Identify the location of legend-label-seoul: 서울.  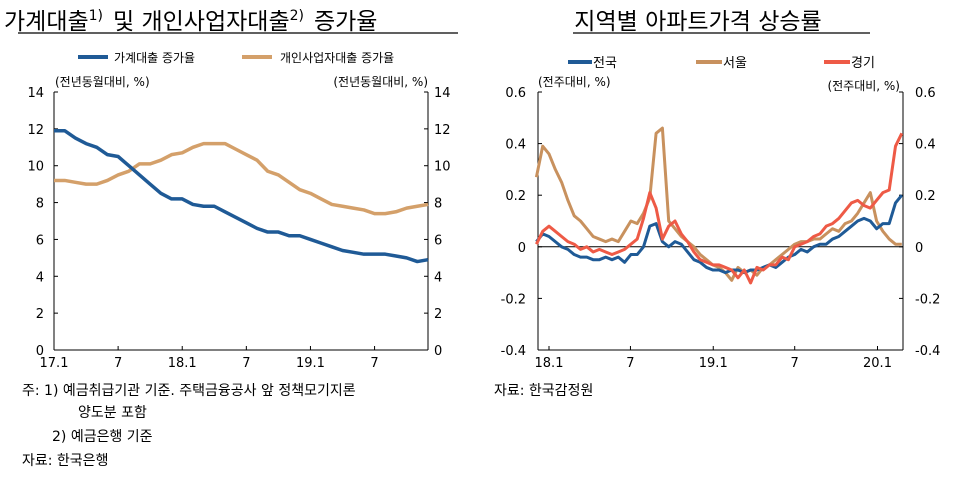
(735, 63).